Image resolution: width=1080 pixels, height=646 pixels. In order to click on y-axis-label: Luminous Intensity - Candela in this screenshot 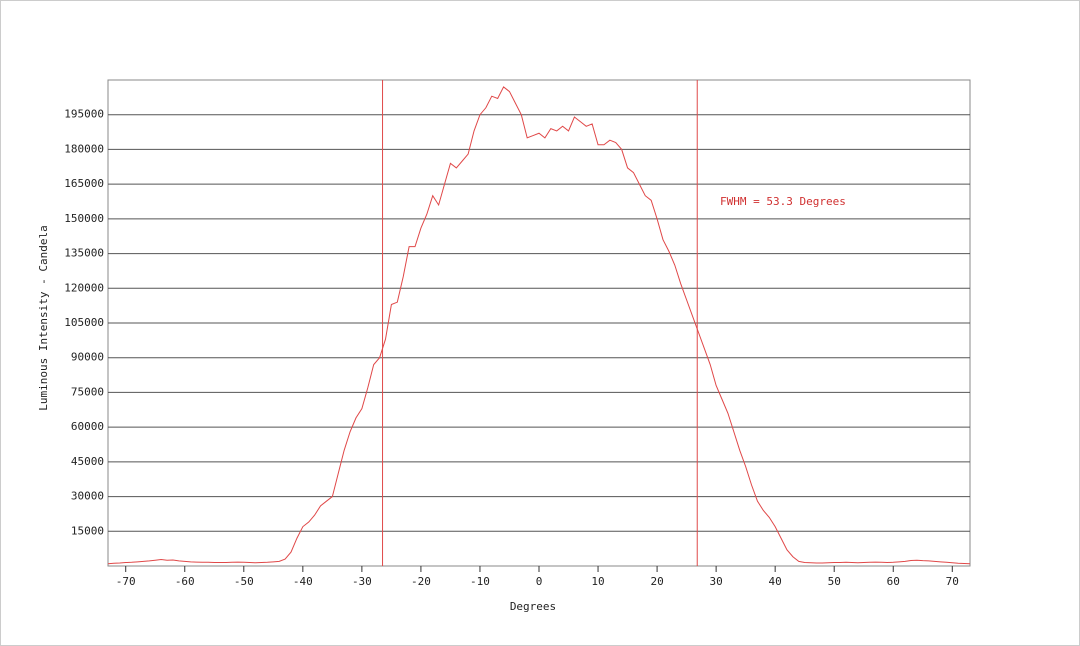, I will do `click(43, 317)`.